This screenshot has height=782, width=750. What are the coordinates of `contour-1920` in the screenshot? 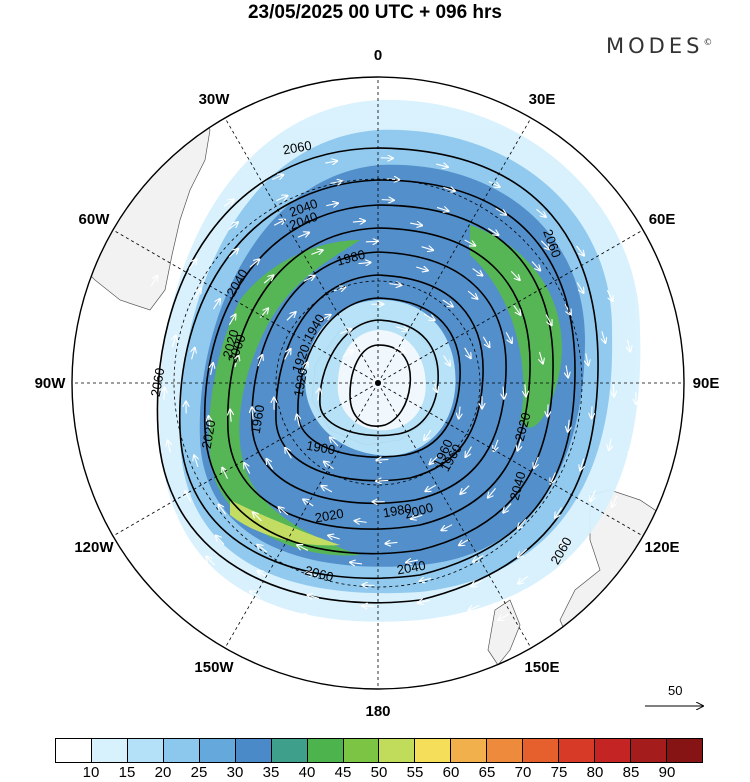 It's located at (379, 378).